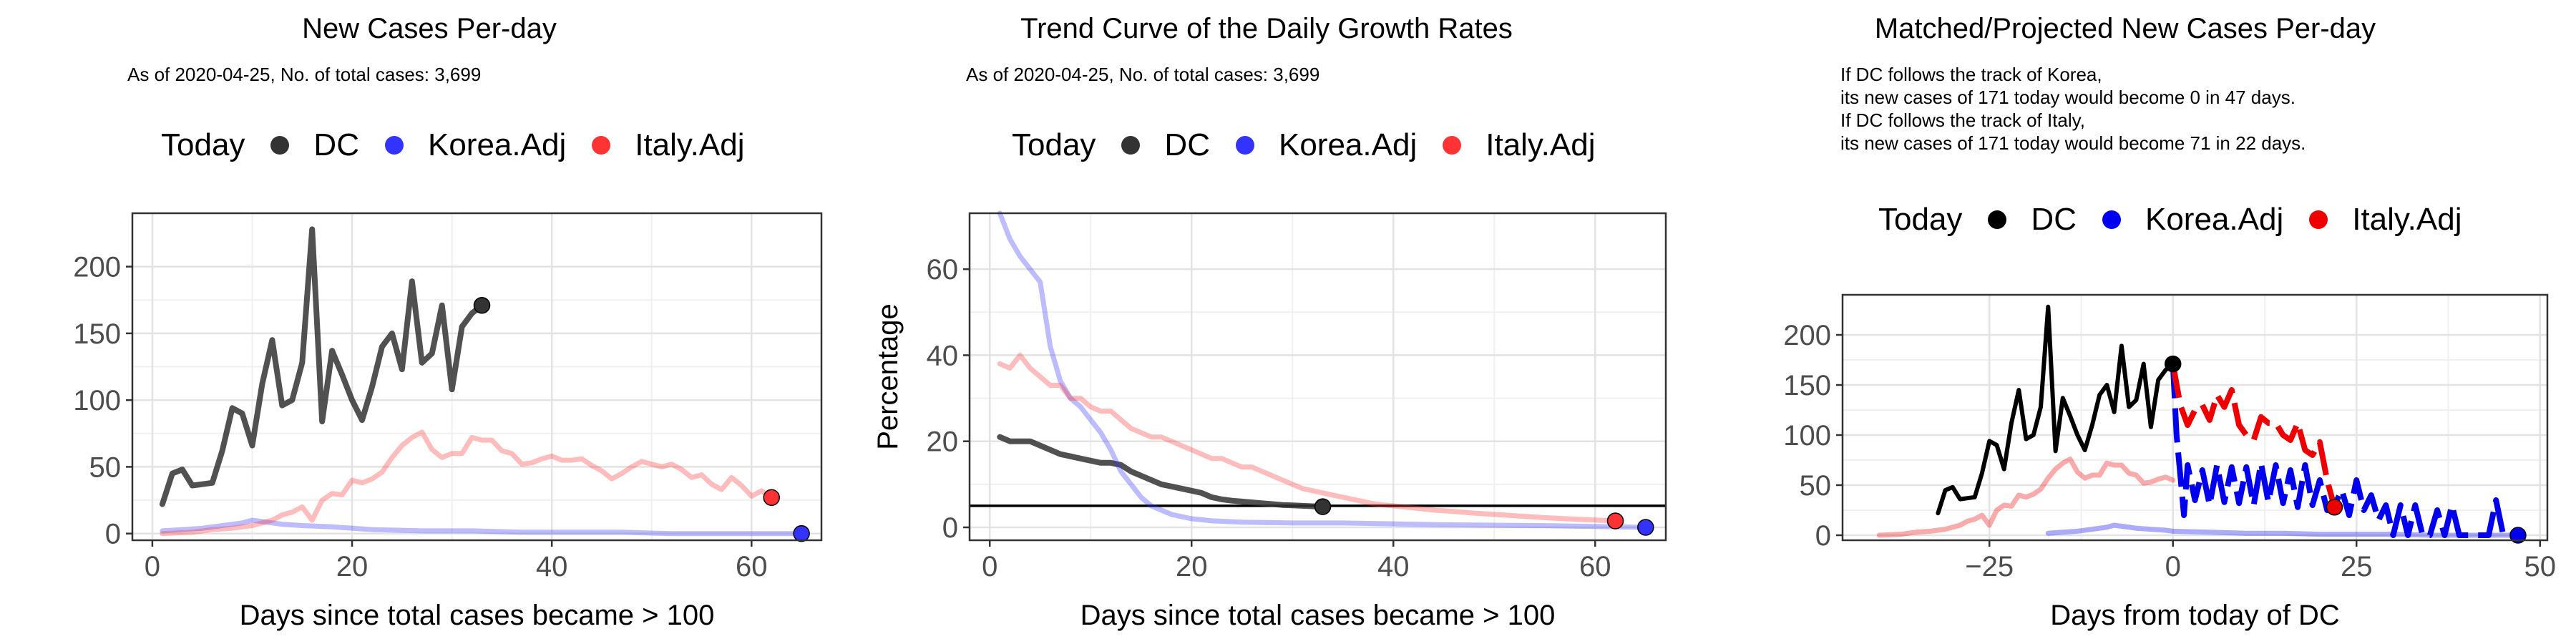 The image size is (2576, 644). What do you see at coordinates (1962, 120) in the screenshot?
I see `note-line: If DC follows the track of Italy,` at bounding box center [1962, 120].